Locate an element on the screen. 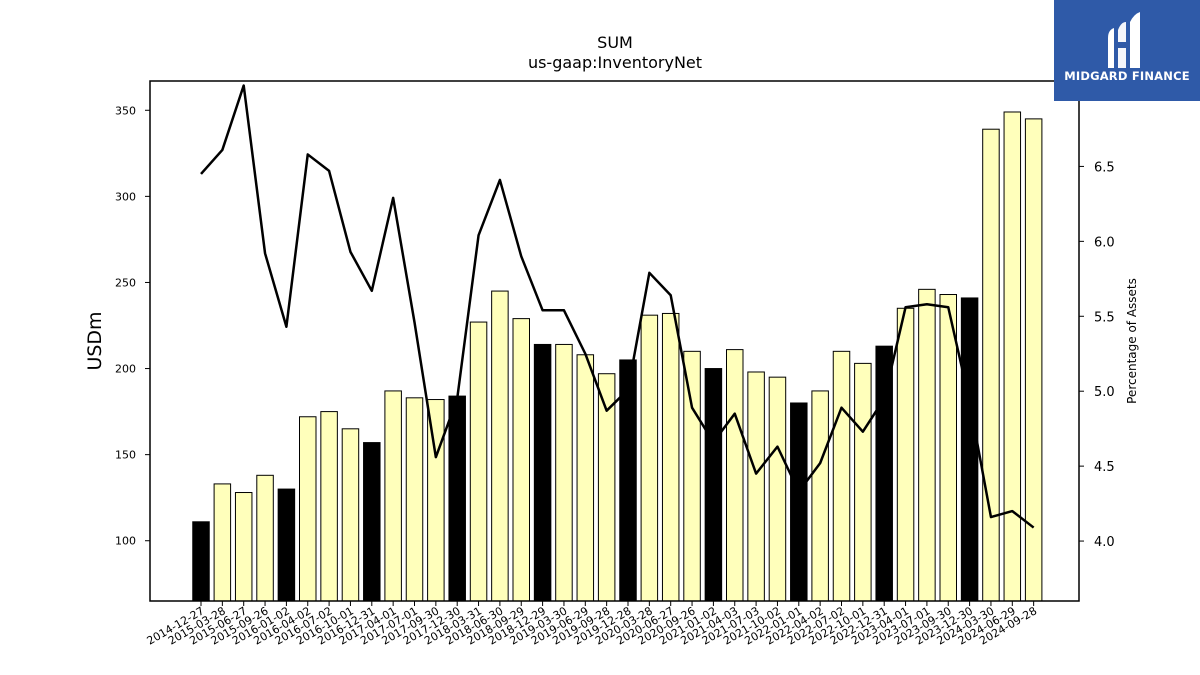 This screenshot has width=1200, height=675. y-tick-label: 250 is located at coordinates (125, 282).